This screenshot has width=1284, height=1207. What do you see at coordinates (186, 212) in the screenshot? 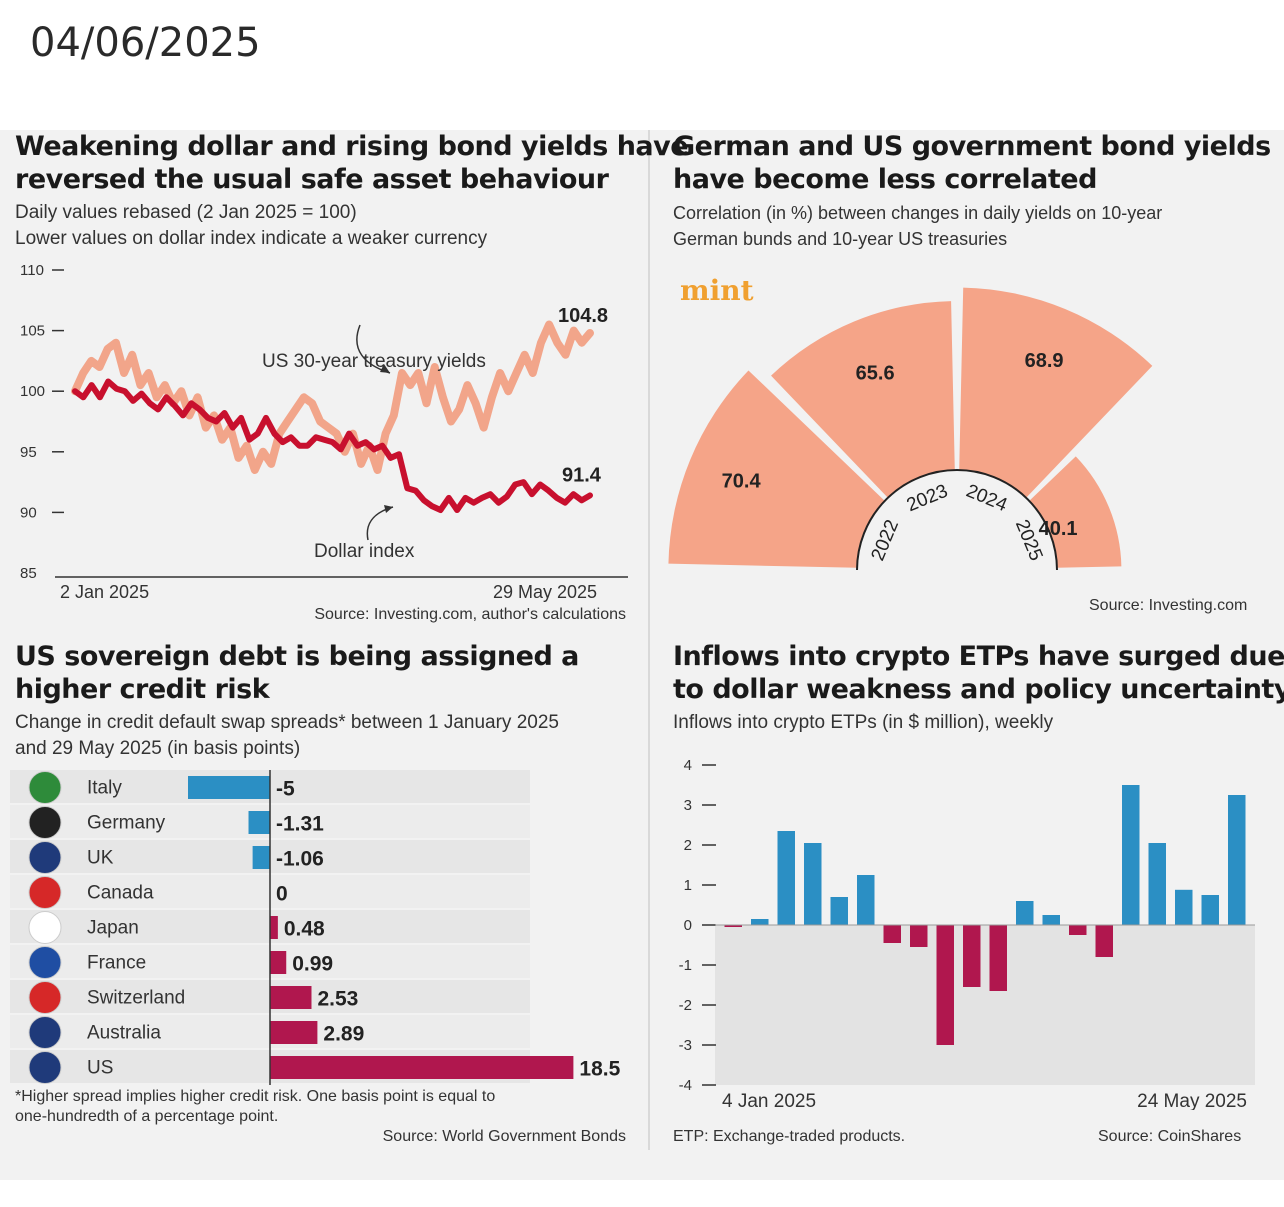
I see `panel1-subtitle-line1: Daily values rebased (2 Jan 2025 = 100)` at bounding box center [186, 212].